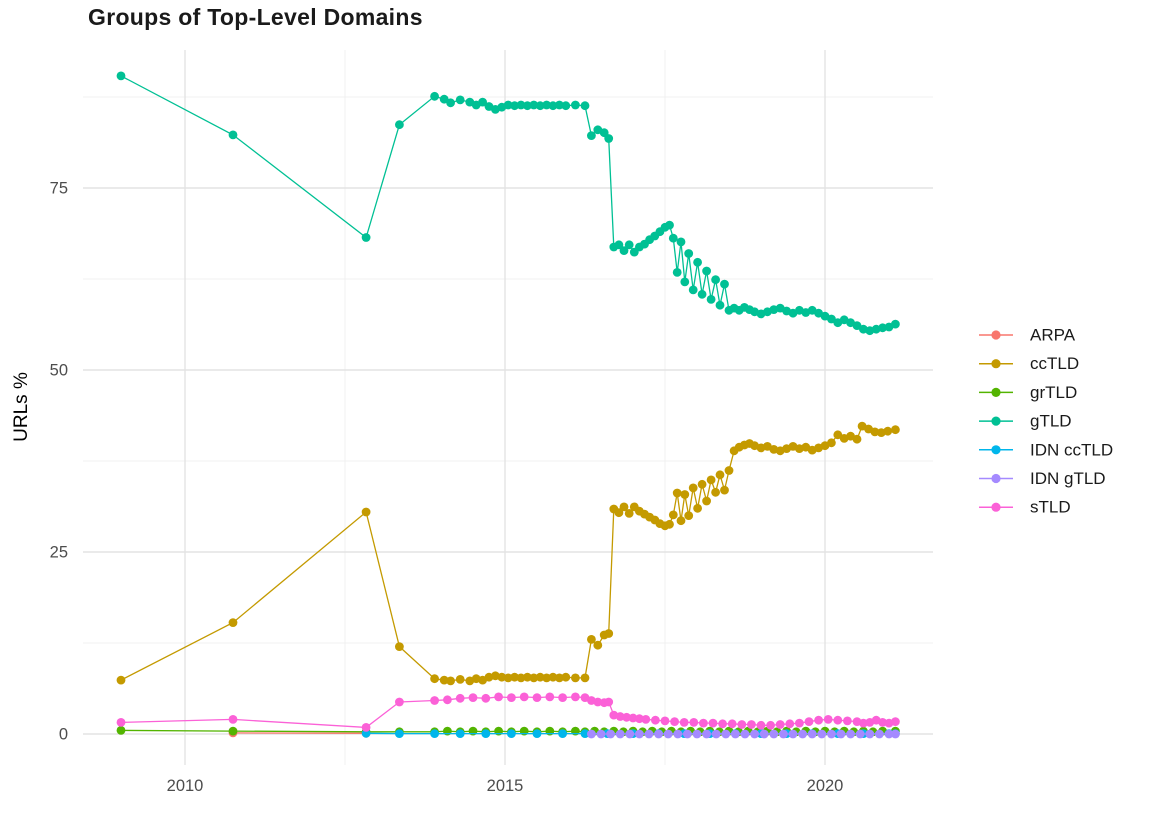 The width and height of the screenshot is (1164, 827). What do you see at coordinates (63, 735) in the screenshot?
I see `y-tick-label: 0` at bounding box center [63, 735].